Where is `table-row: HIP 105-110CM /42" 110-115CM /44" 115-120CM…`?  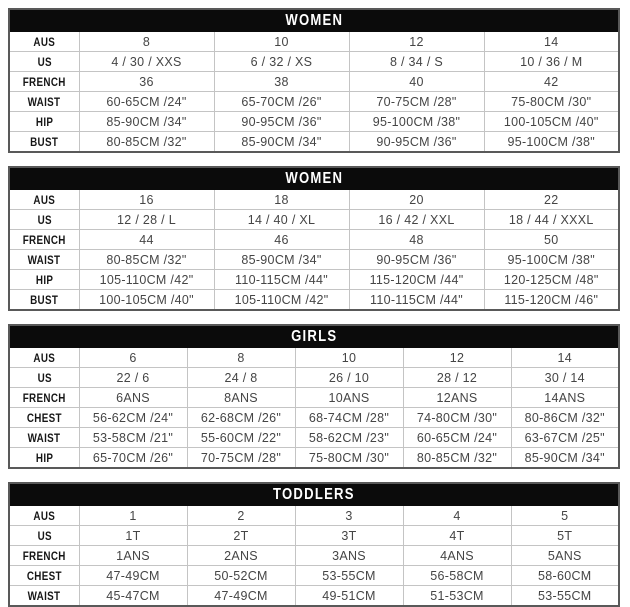 table-row: HIP 105-110CM /42" 110-115CM /44" 115-120CM… is located at coordinates (314, 279).